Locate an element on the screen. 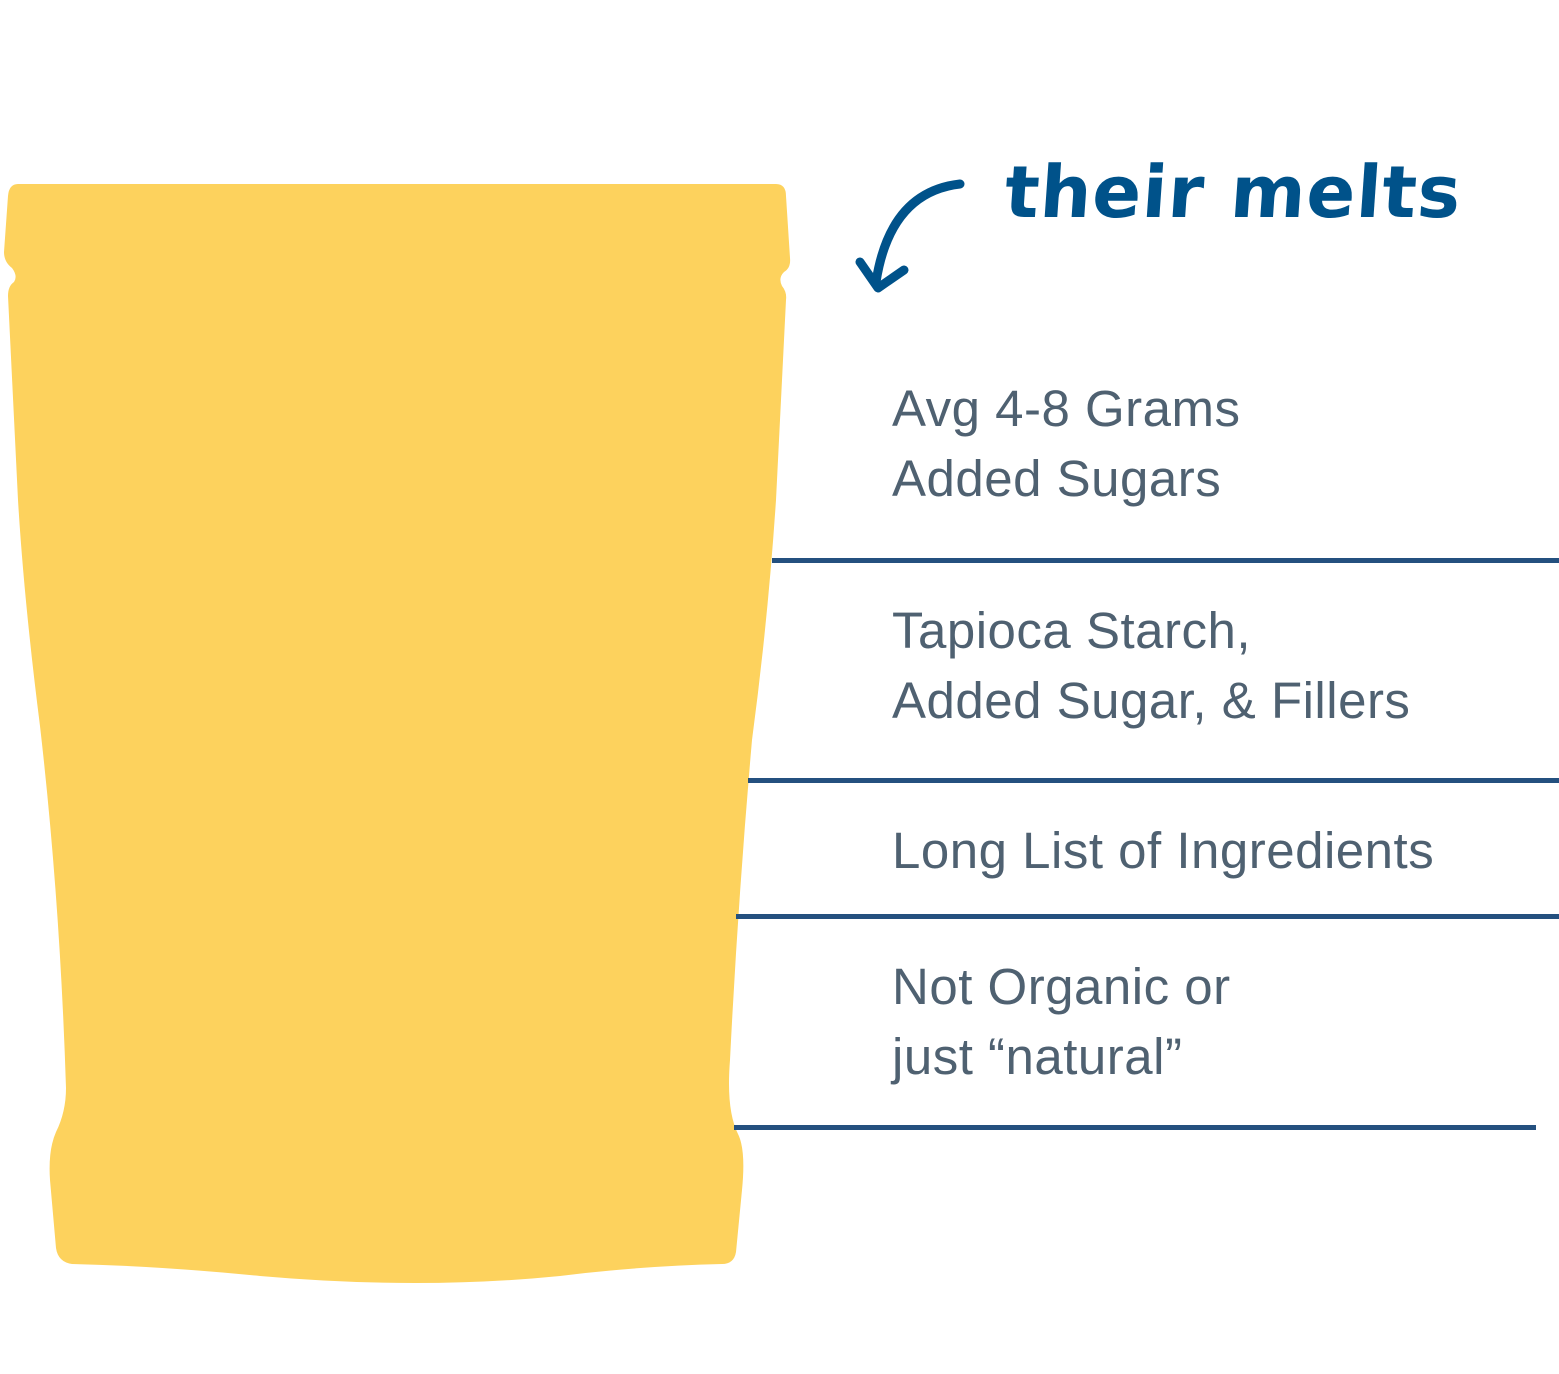  feature-organic: Not Organic or just “natural” is located at coordinates (1061, 1022).